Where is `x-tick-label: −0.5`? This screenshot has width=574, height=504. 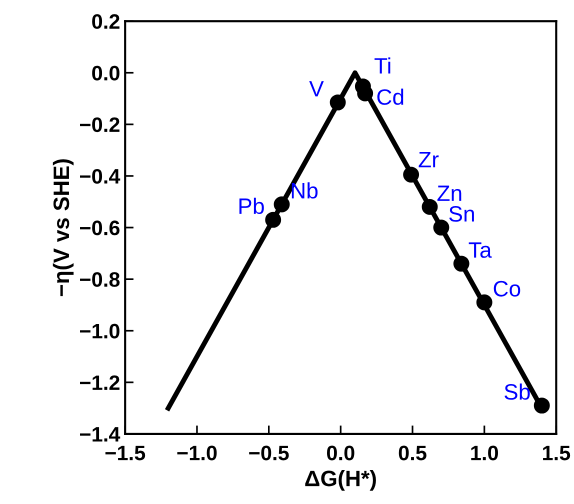
x-tick-label: −0.5 is located at coordinates (269, 453).